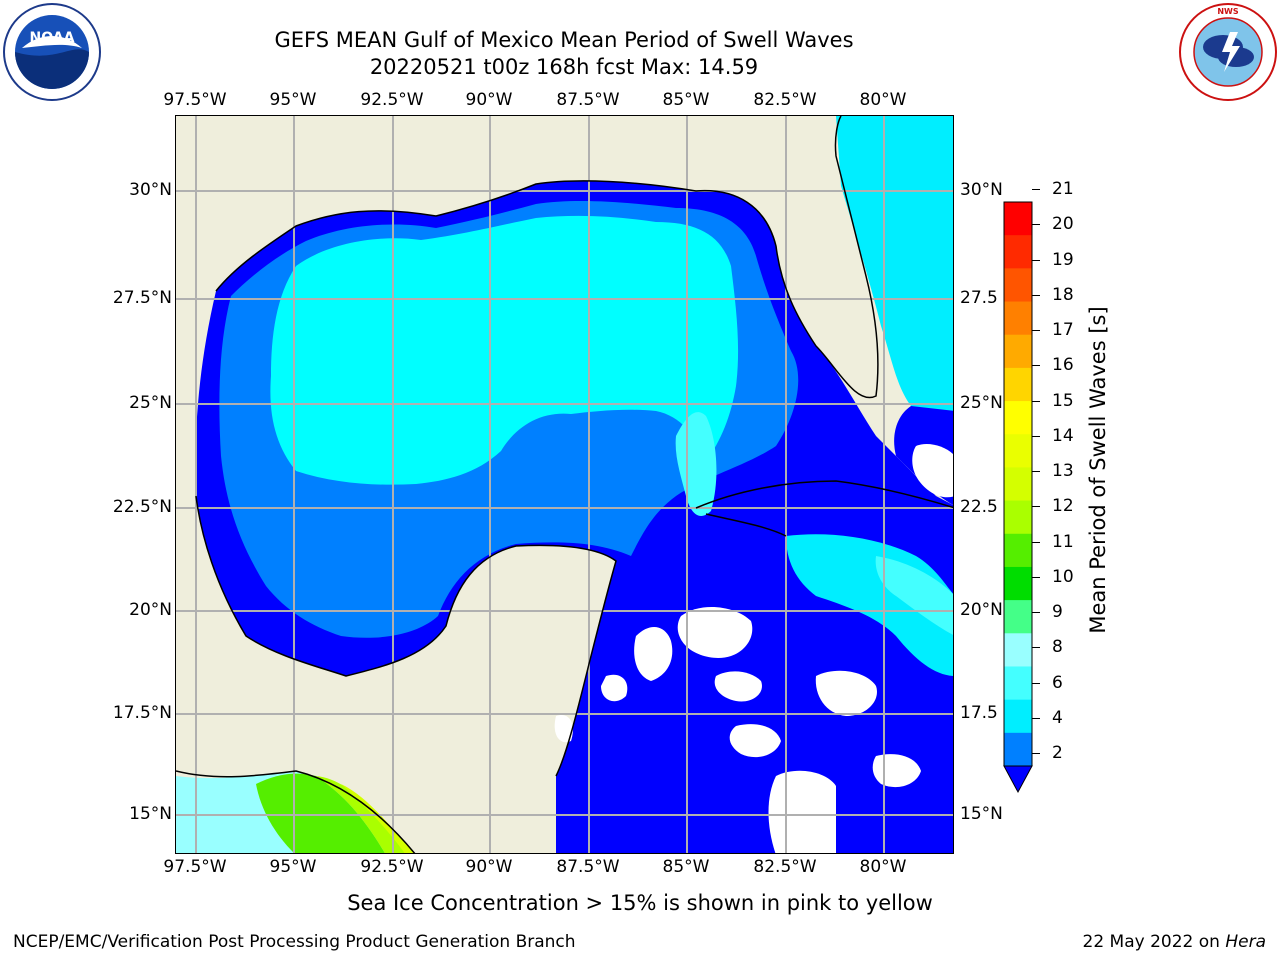 The width and height of the screenshot is (1280, 960). Describe the element at coordinates (883, 100) in the screenshot. I see `lon-label-top: 80°W` at that location.